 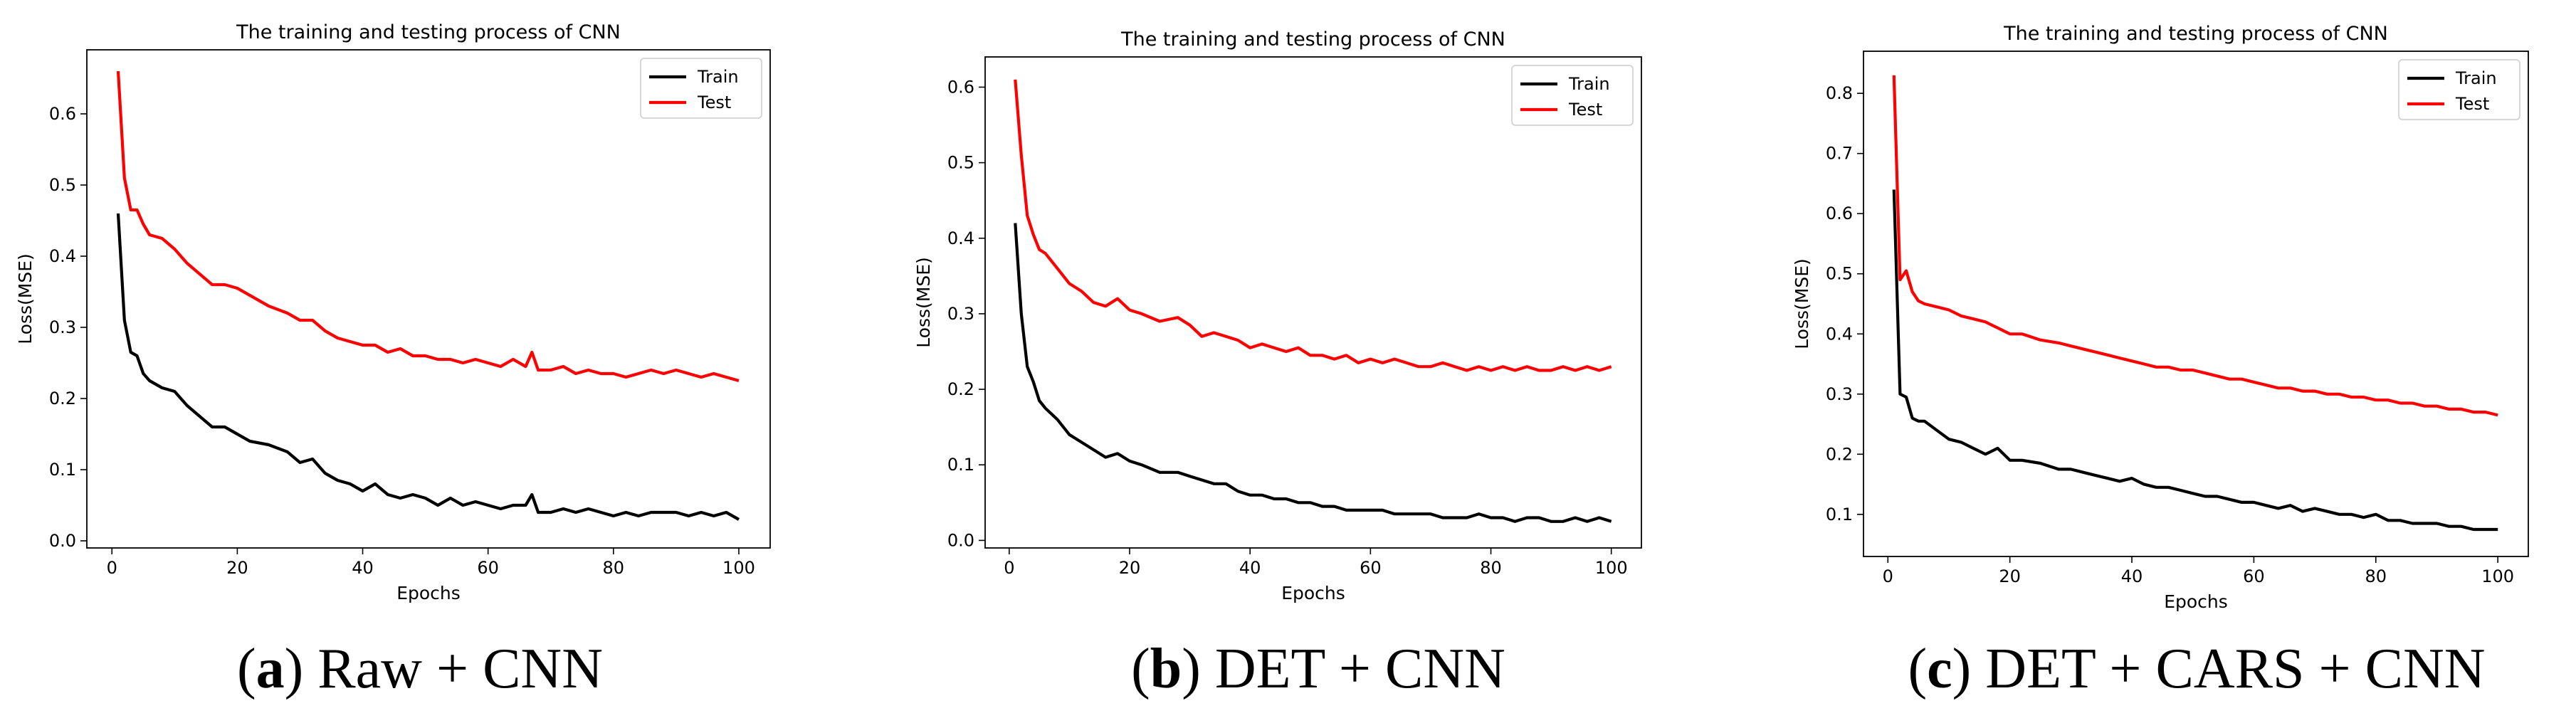 What do you see at coordinates (1839, 93) in the screenshot?
I see `y-tick-label: 0.8` at bounding box center [1839, 93].